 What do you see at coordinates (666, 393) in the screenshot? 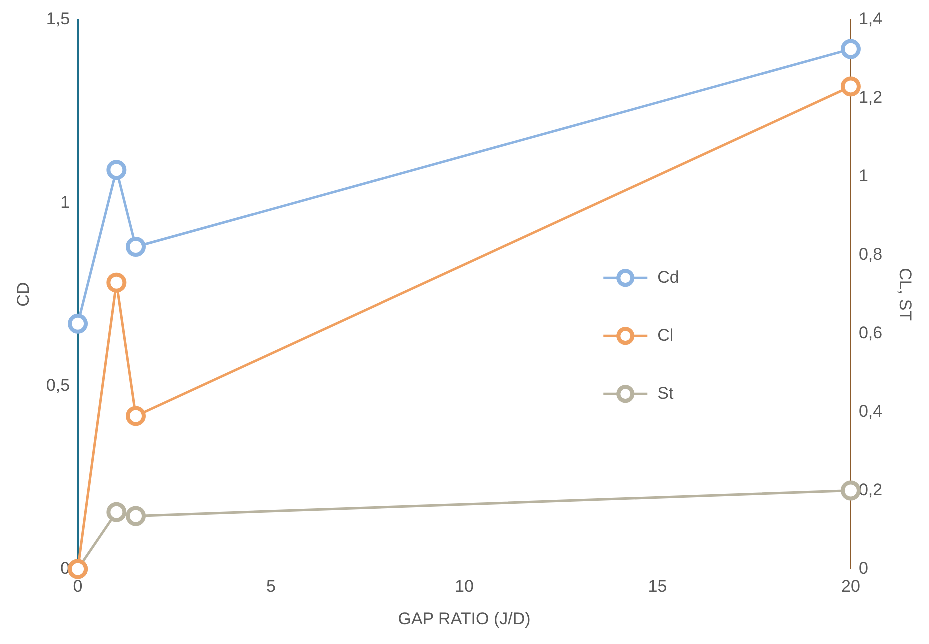
I see `legend-label: St` at bounding box center [666, 393].